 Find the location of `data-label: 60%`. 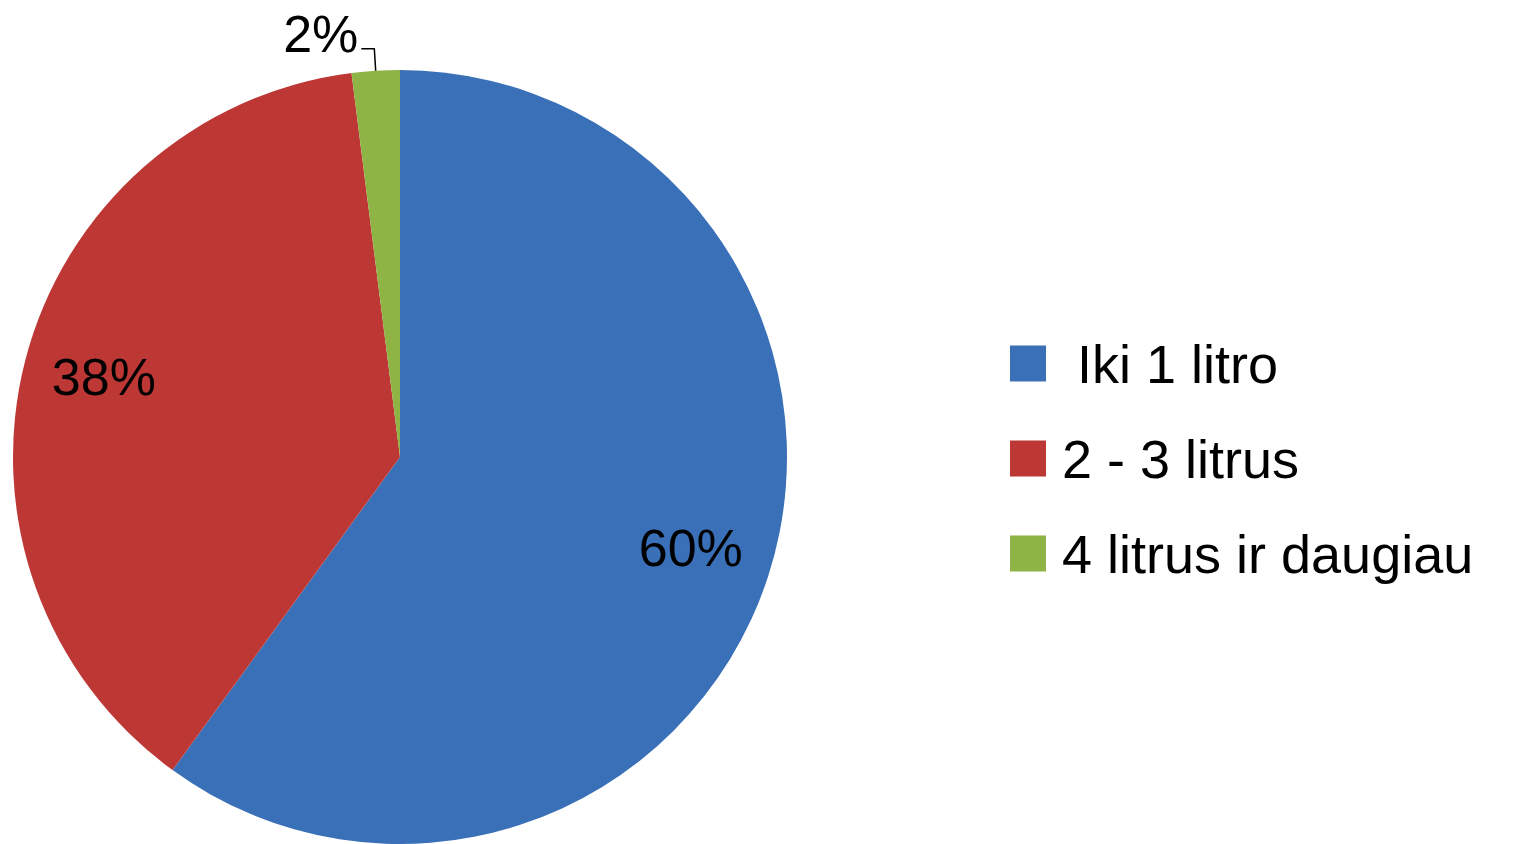

data-label: 60% is located at coordinates (690, 547).